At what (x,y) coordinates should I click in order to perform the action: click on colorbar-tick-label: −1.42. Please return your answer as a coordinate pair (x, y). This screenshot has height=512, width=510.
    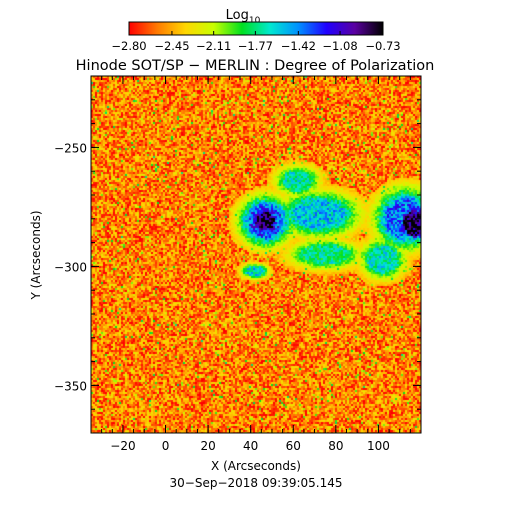
    Looking at the image, I should click on (298, 46).